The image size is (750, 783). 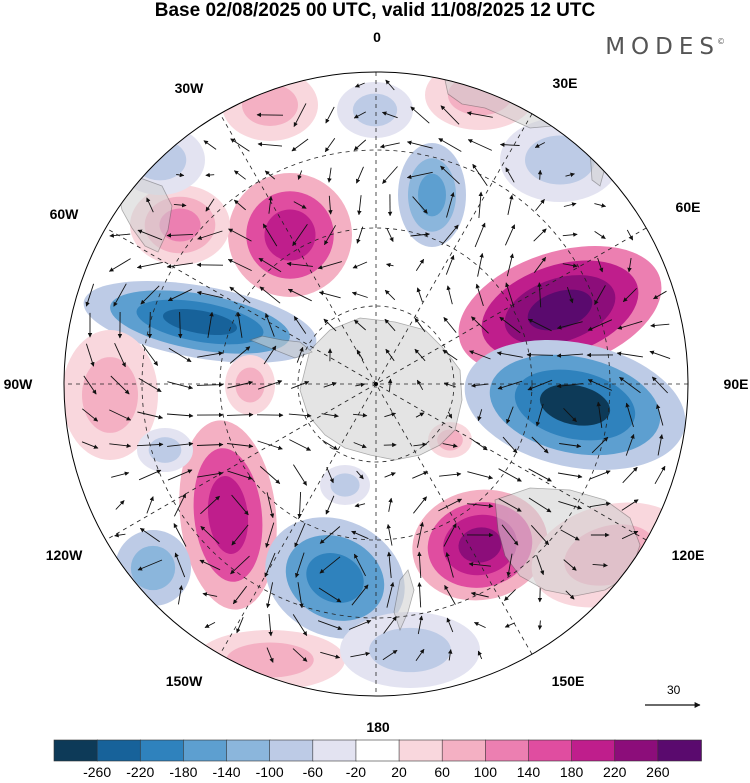 I want to click on colorbar-tick-label: 180, so click(x=571, y=772).